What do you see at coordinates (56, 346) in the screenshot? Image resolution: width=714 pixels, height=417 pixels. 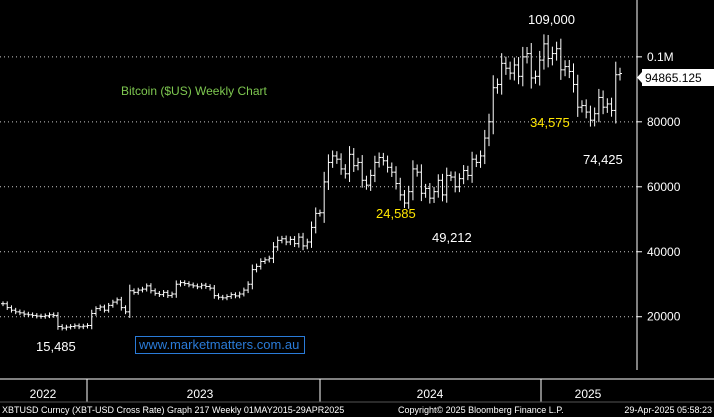 I see `price-annotation: 15,485` at bounding box center [56, 346].